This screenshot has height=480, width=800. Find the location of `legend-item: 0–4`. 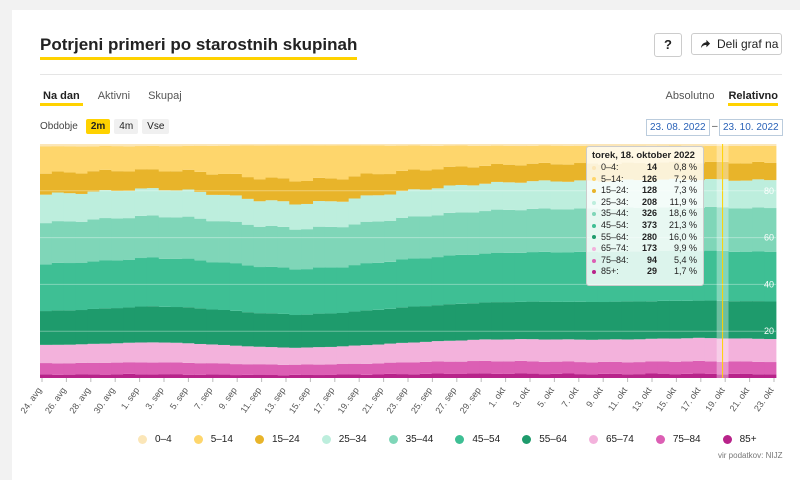

legend-item: 0–4 is located at coordinates (155, 439).